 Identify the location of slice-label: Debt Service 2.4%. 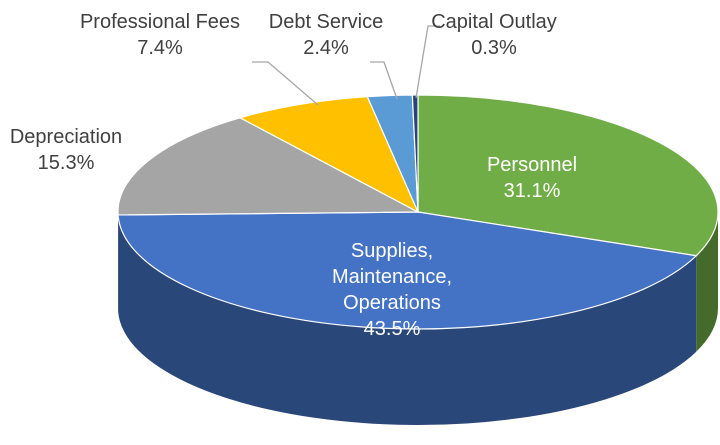
(326, 35).